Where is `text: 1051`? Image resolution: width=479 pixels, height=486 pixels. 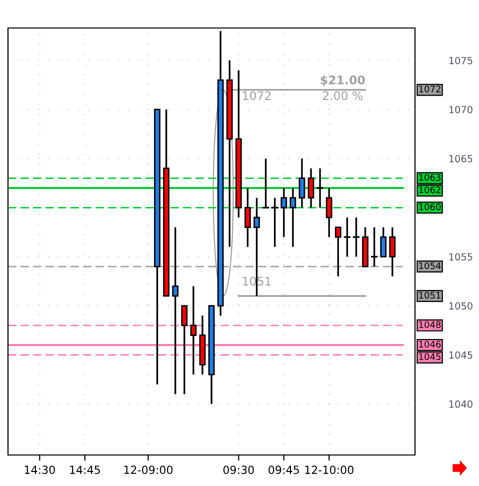 text: 1051 is located at coordinates (429, 295).